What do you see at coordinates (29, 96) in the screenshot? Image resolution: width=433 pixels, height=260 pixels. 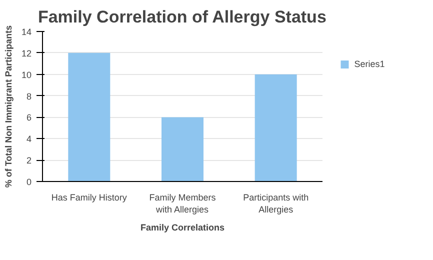 I see `y-tick-label: 8` at bounding box center [29, 96].